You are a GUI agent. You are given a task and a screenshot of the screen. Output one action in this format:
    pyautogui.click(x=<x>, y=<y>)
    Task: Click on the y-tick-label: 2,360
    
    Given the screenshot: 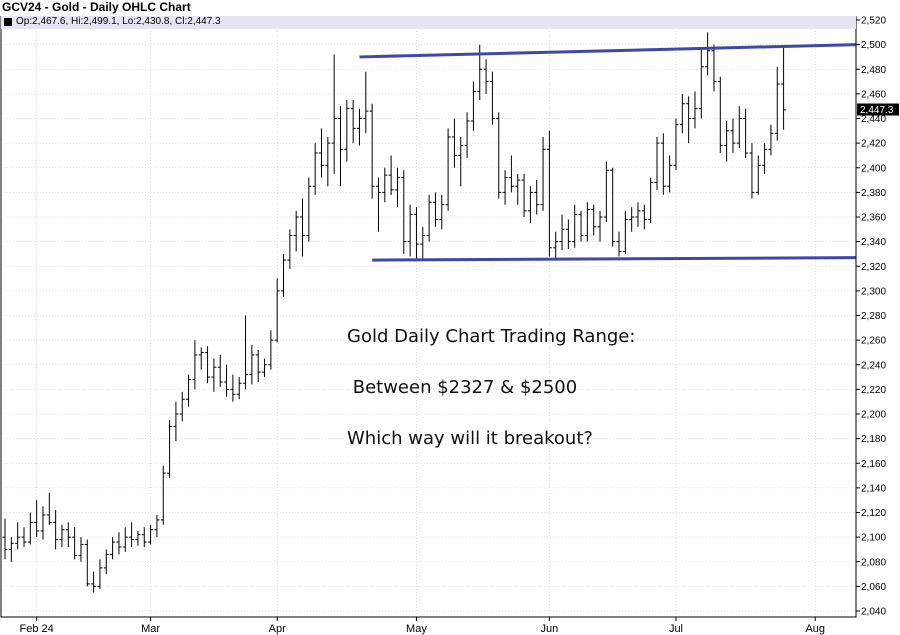 What is the action you would take?
    pyautogui.click(x=873, y=218)
    